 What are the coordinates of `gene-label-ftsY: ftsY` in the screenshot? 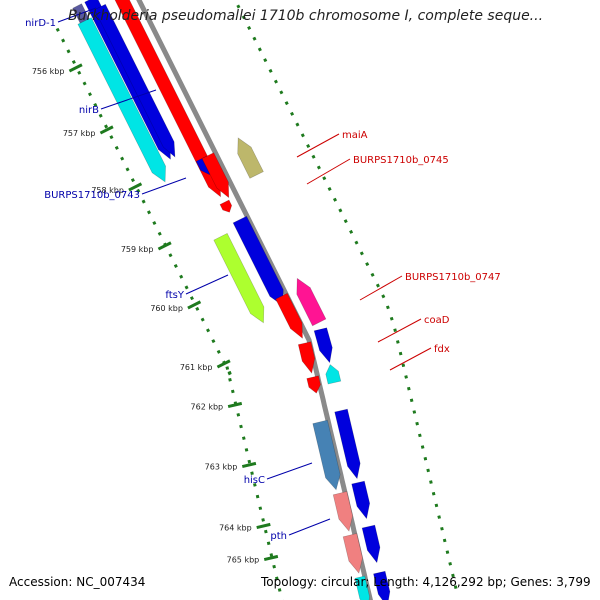 It's located at (174, 295).